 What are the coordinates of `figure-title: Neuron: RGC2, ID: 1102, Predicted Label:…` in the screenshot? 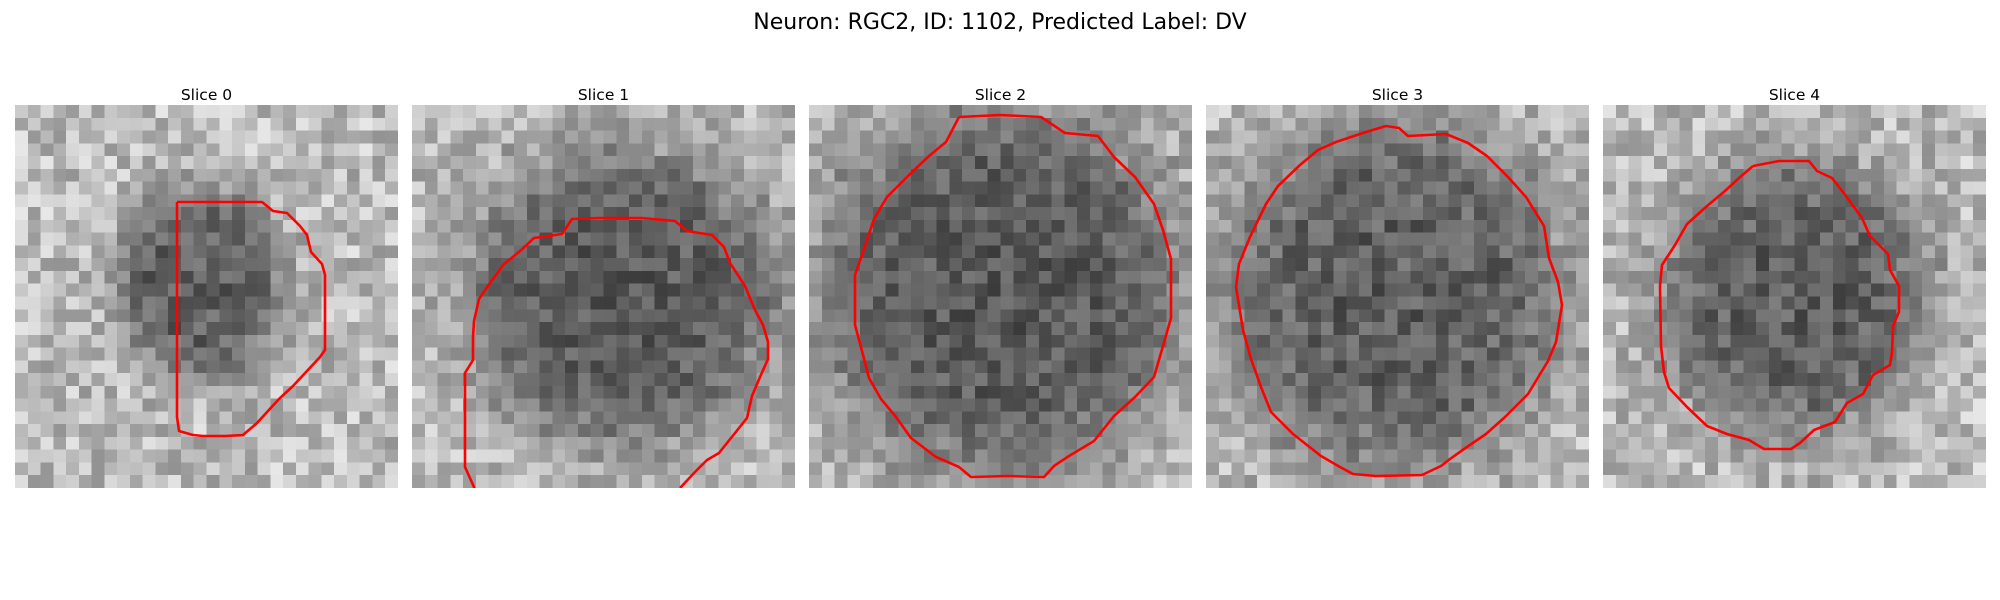 It's located at (1000, 22).